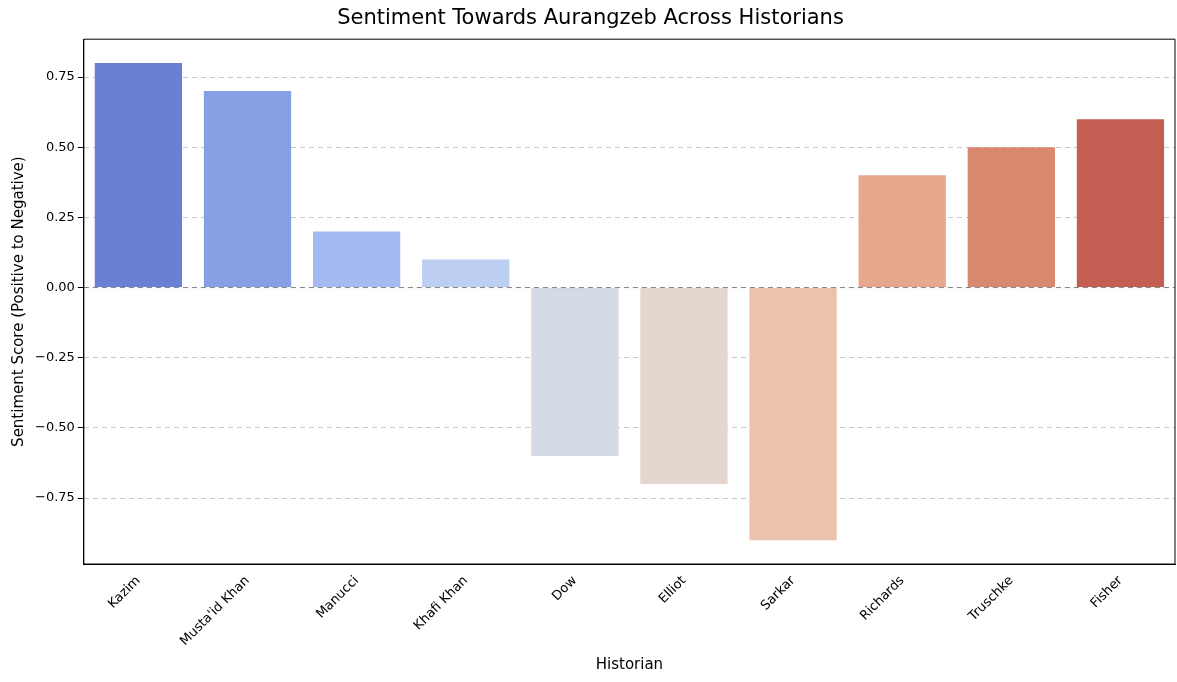  I want to click on y-tick-label: −0.25, so click(54, 357).